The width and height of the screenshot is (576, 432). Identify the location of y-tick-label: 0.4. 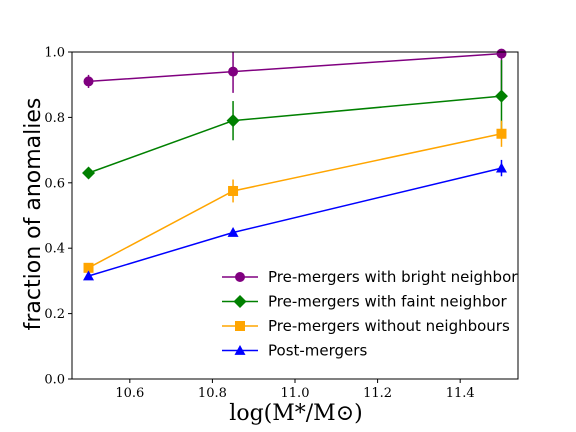
(54, 249).